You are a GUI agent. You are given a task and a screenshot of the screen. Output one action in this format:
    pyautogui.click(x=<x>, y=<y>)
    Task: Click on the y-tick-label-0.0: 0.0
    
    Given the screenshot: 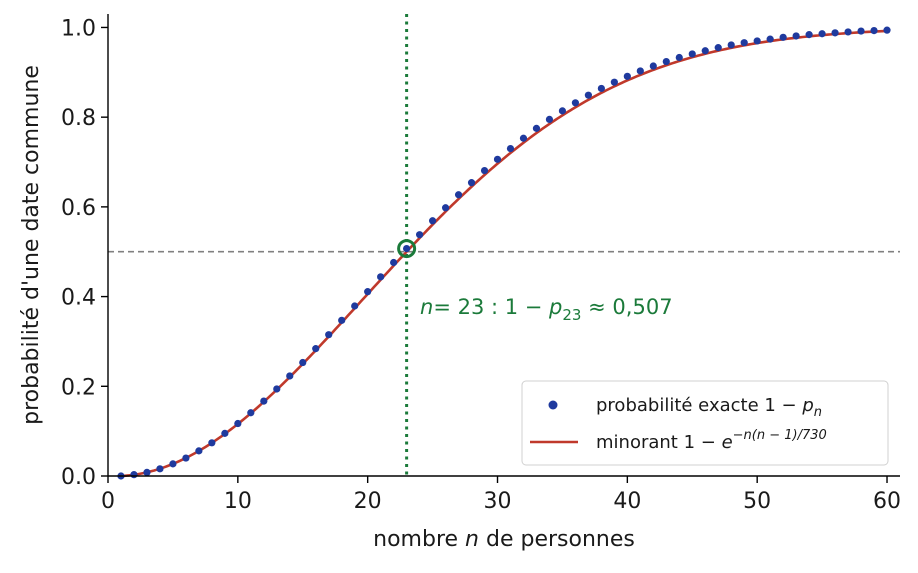 What is the action you would take?
    pyautogui.click(x=78, y=477)
    